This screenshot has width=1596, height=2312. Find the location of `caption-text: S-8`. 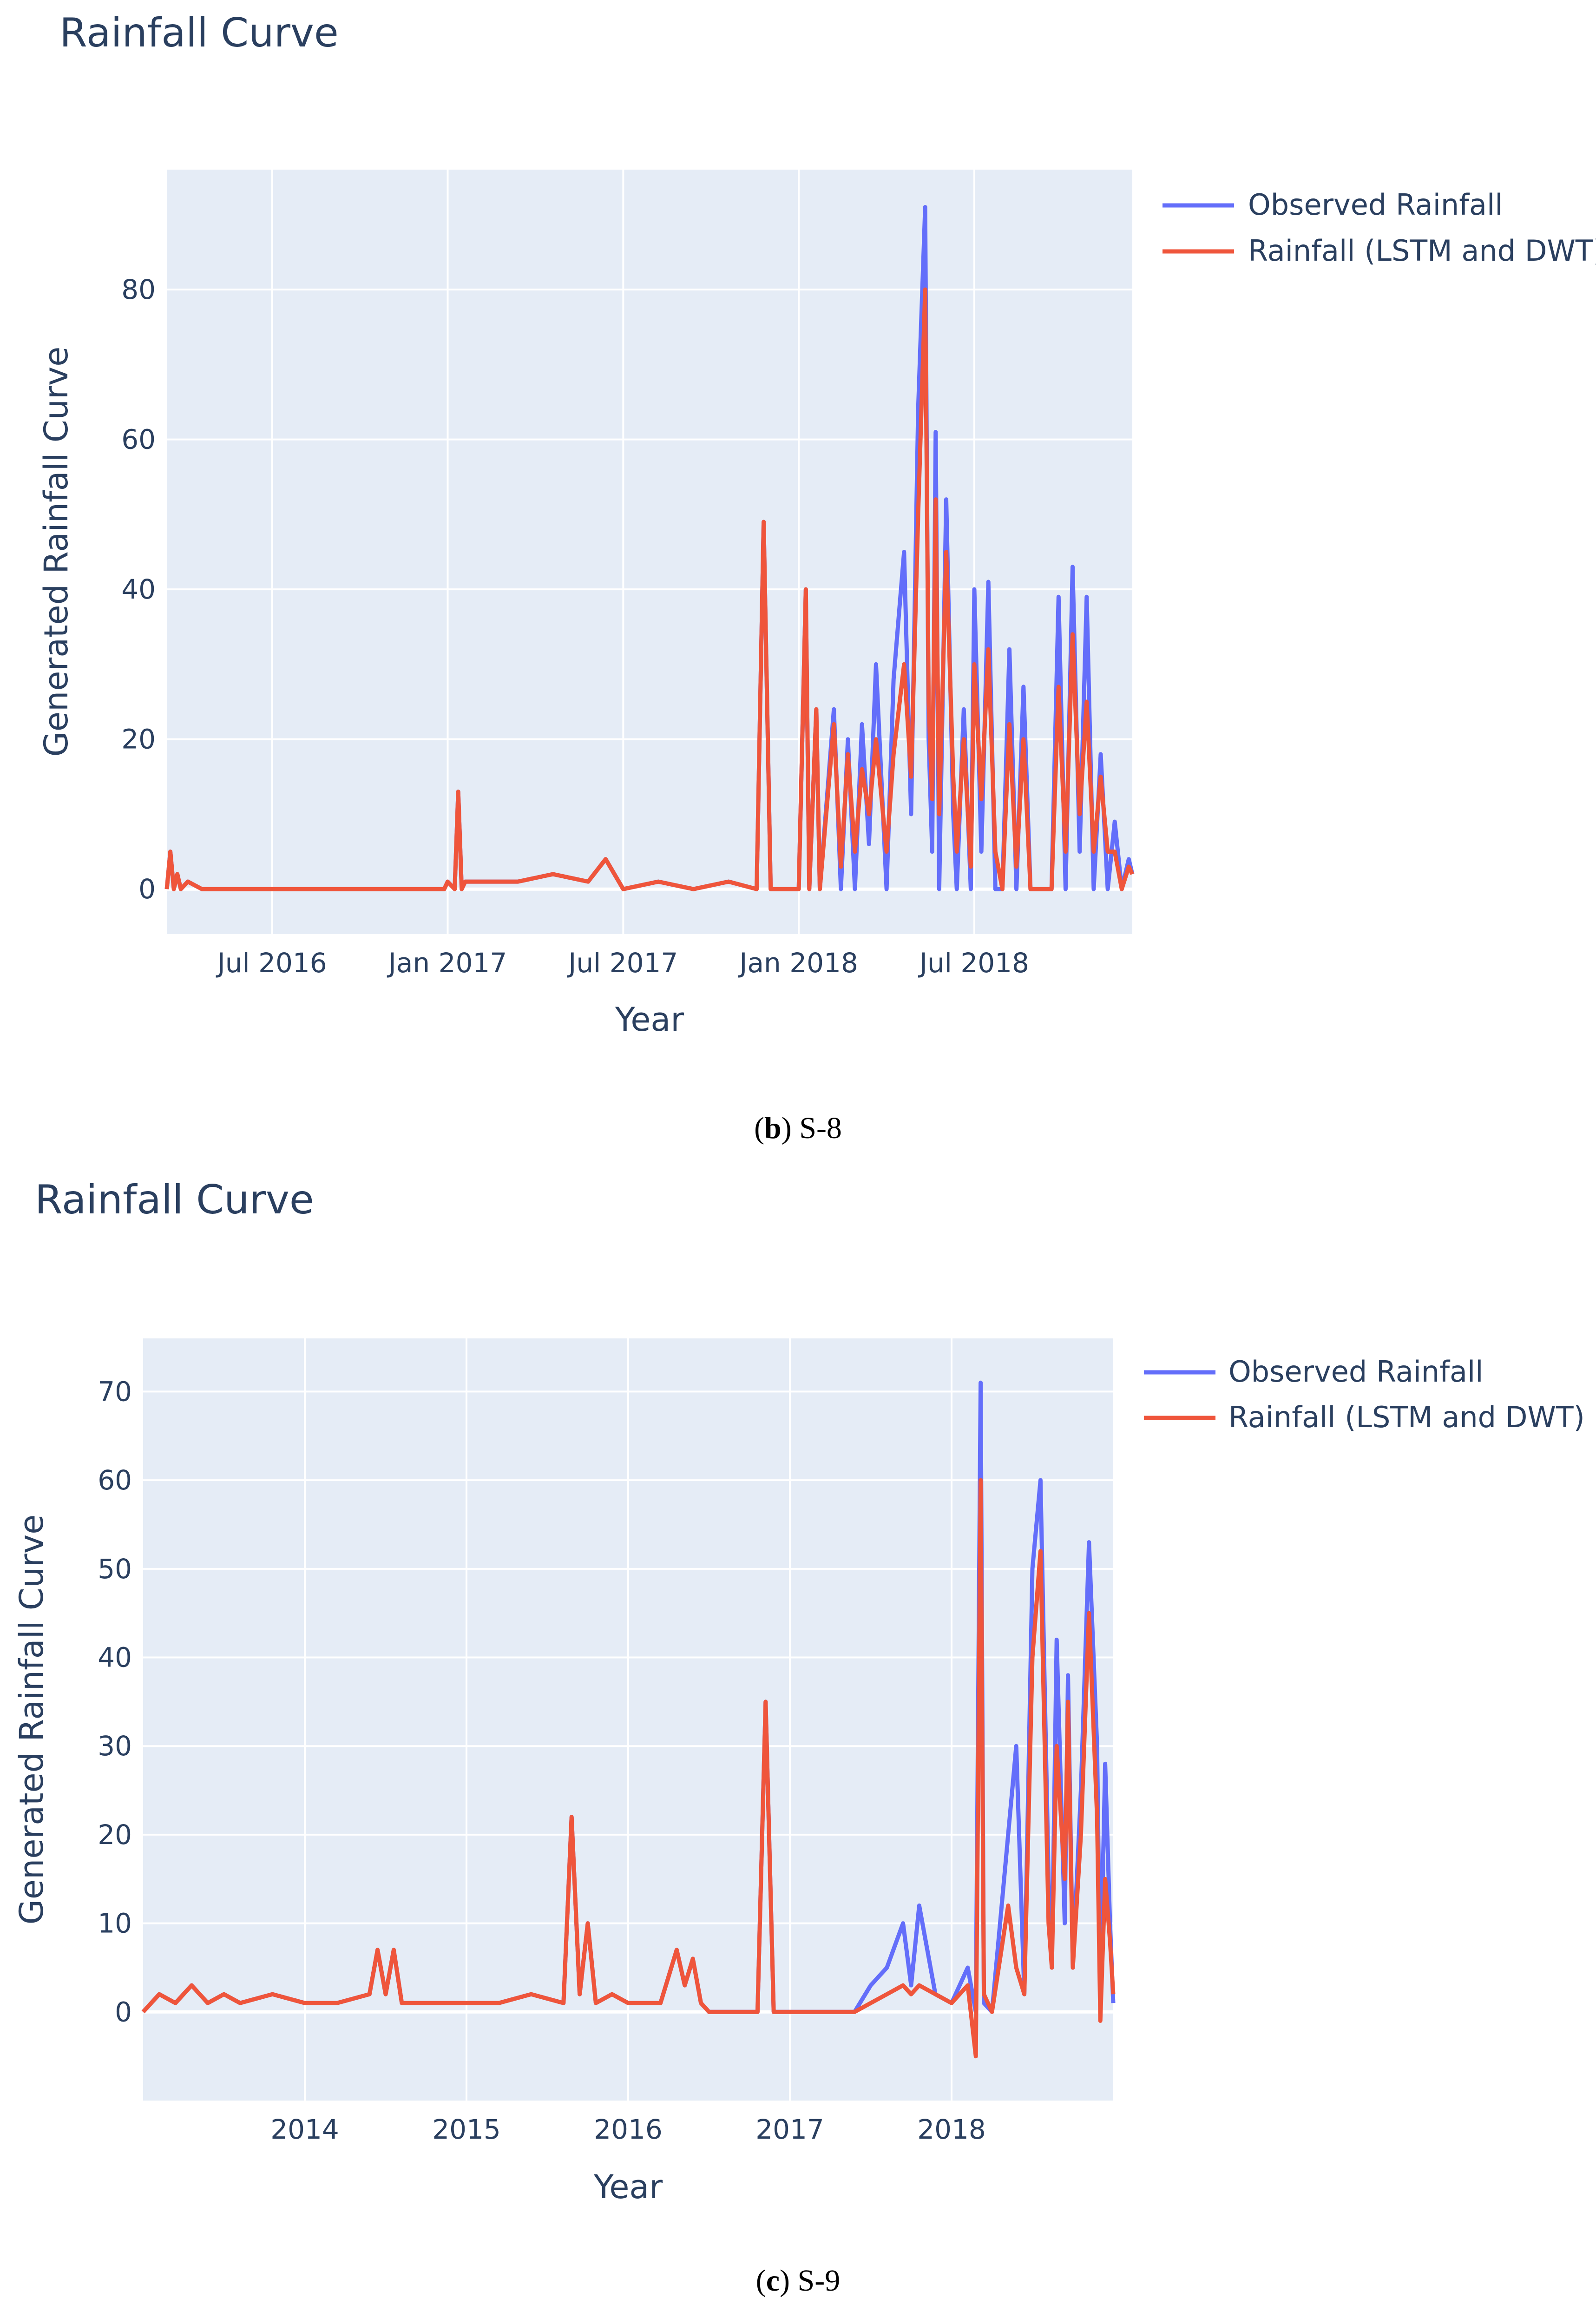

caption-text: S-8 is located at coordinates (820, 1128).